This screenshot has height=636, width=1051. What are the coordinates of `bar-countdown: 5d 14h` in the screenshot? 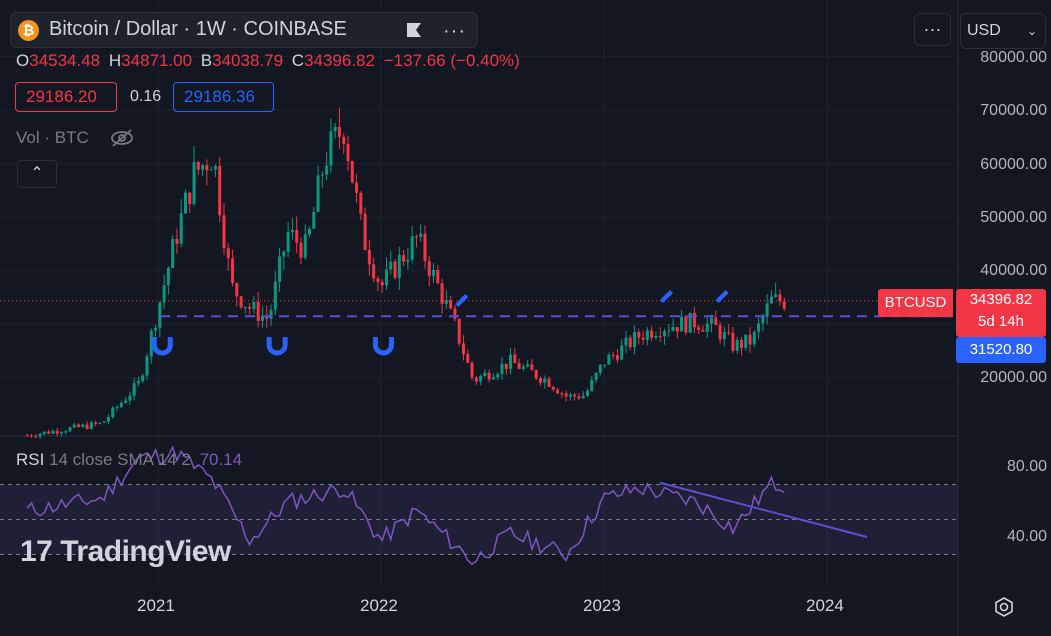 It's located at (1001, 321).